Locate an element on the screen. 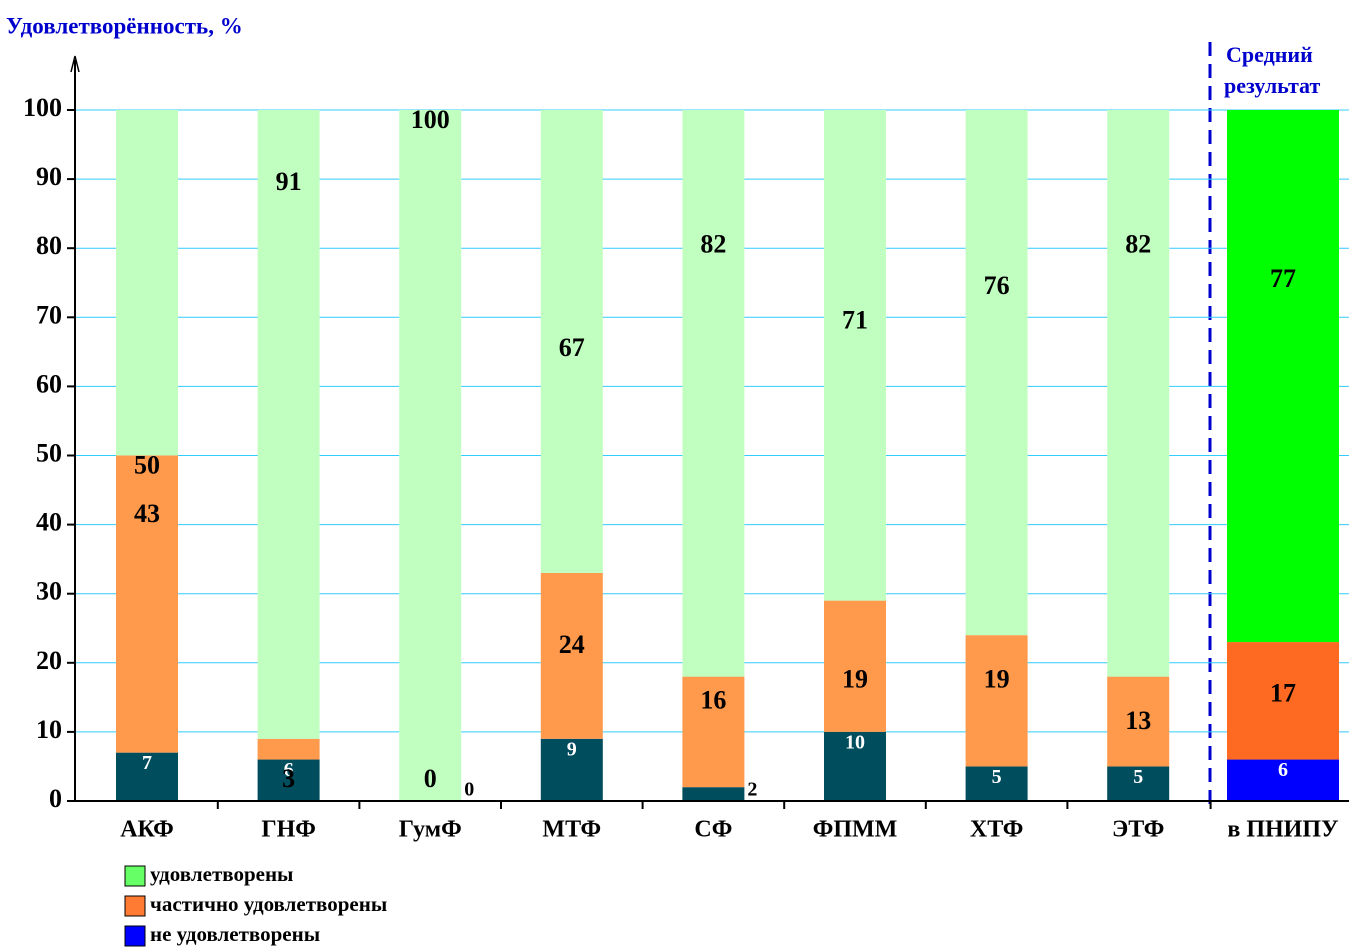 This screenshot has width=1349, height=947. data-label: 67 is located at coordinates (572, 347).